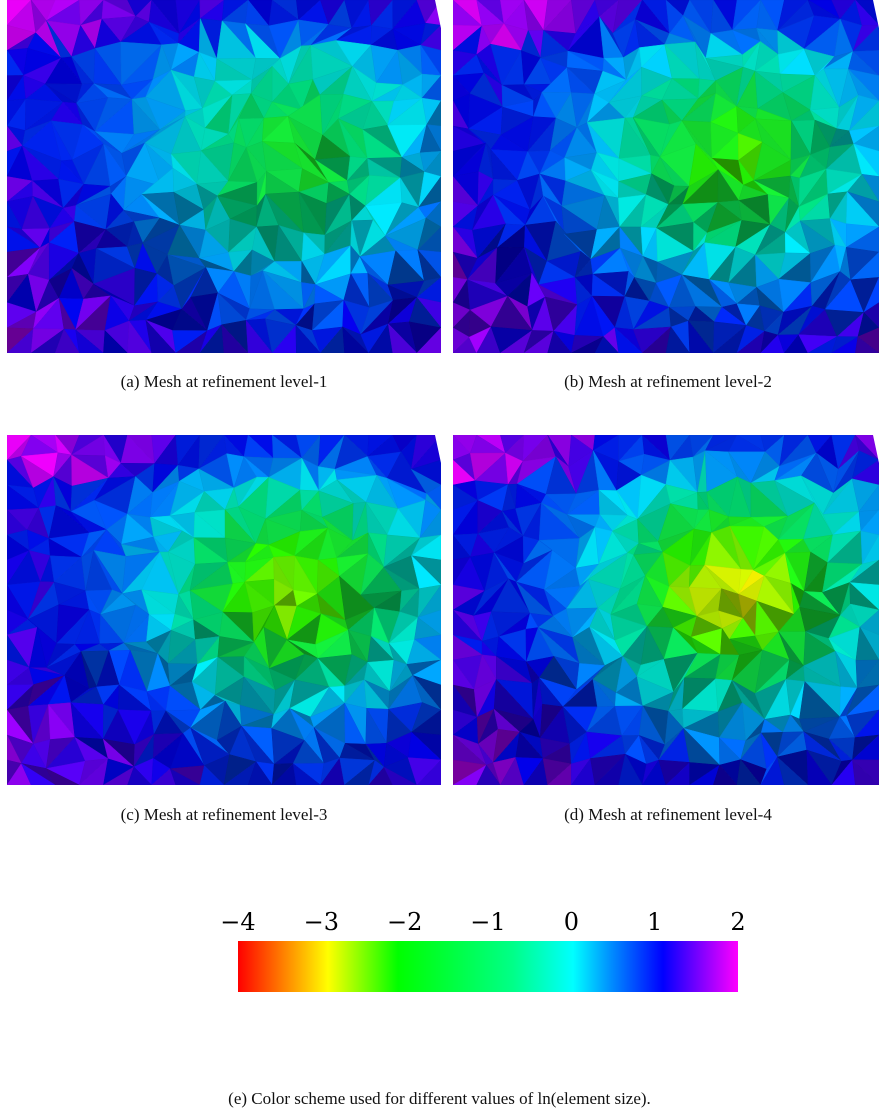 The image size is (879, 1115). I want to click on colorbar-tick-label: 1, so click(655, 922).